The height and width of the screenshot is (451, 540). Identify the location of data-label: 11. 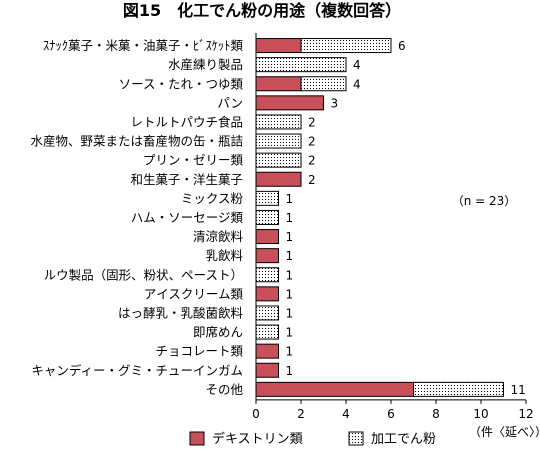
(518, 390).